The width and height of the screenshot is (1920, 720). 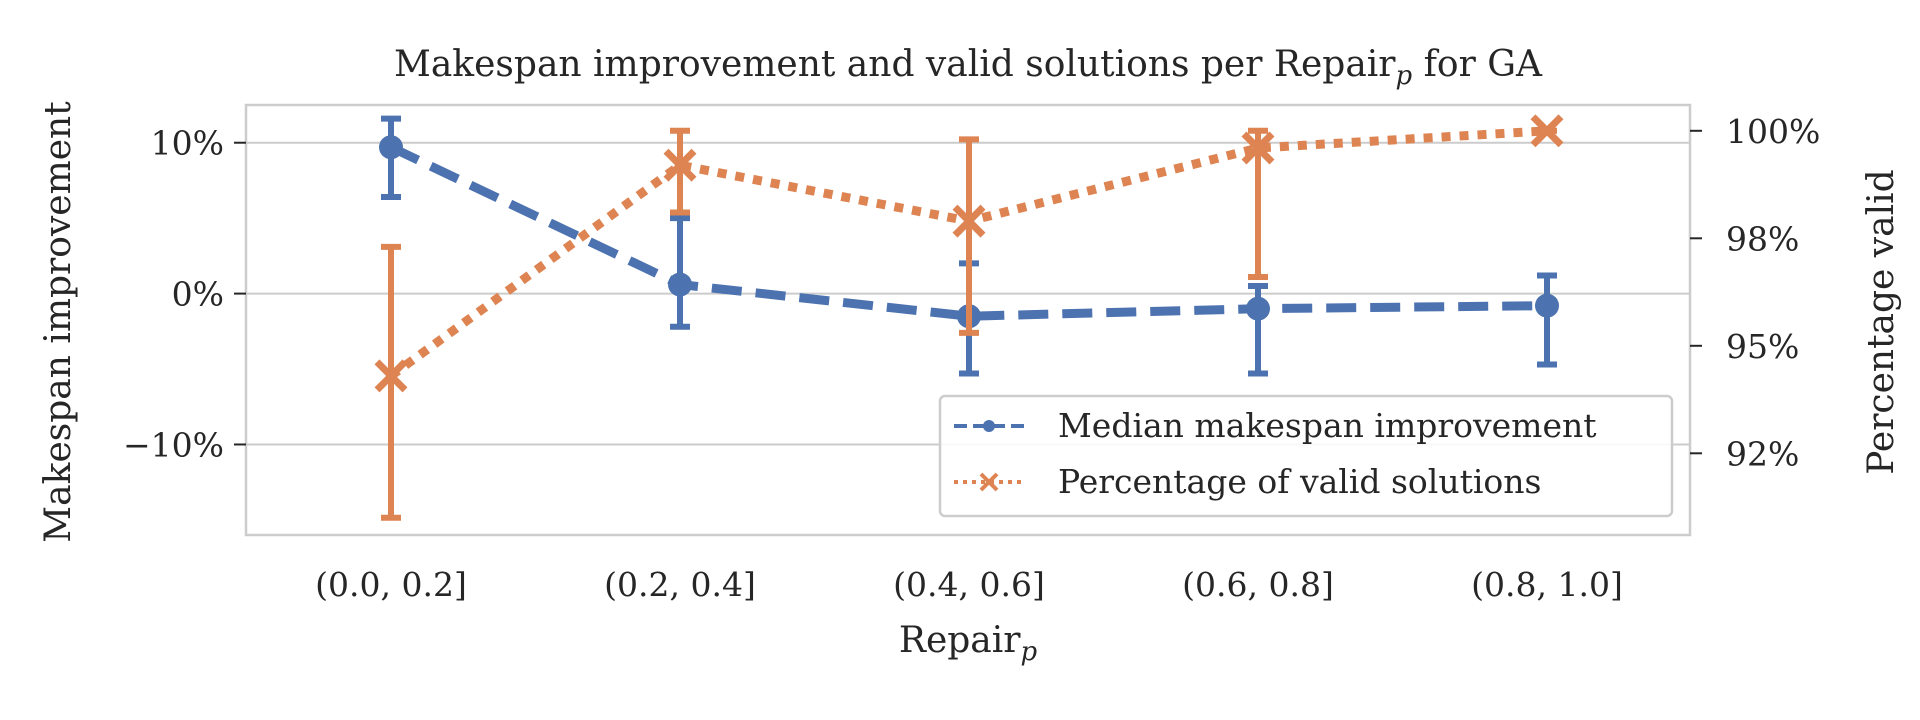 What do you see at coordinates (1762, 453) in the screenshot?
I see `y-right-tick-label-3: 92%` at bounding box center [1762, 453].